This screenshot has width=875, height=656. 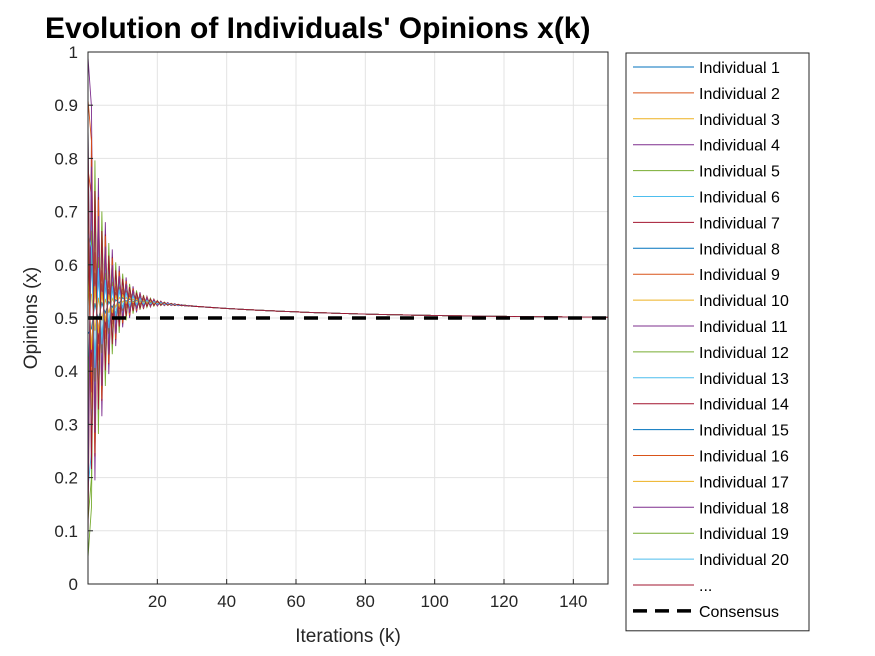 What do you see at coordinates (744, 508) in the screenshot?
I see `legend-label: Individual 18` at bounding box center [744, 508].